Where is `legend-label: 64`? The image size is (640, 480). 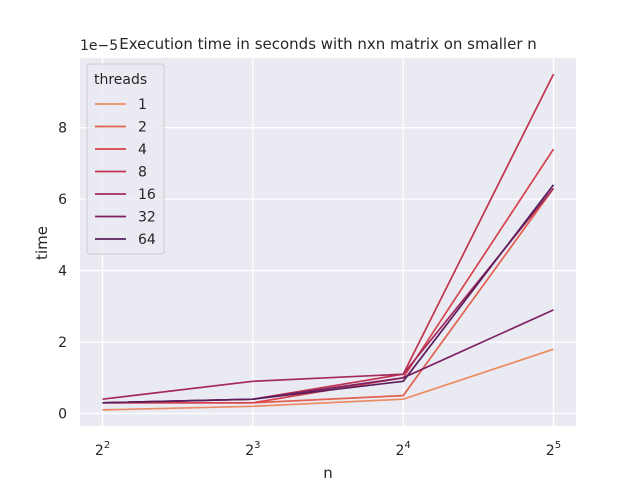 legend-label: 64 is located at coordinates (147, 240).